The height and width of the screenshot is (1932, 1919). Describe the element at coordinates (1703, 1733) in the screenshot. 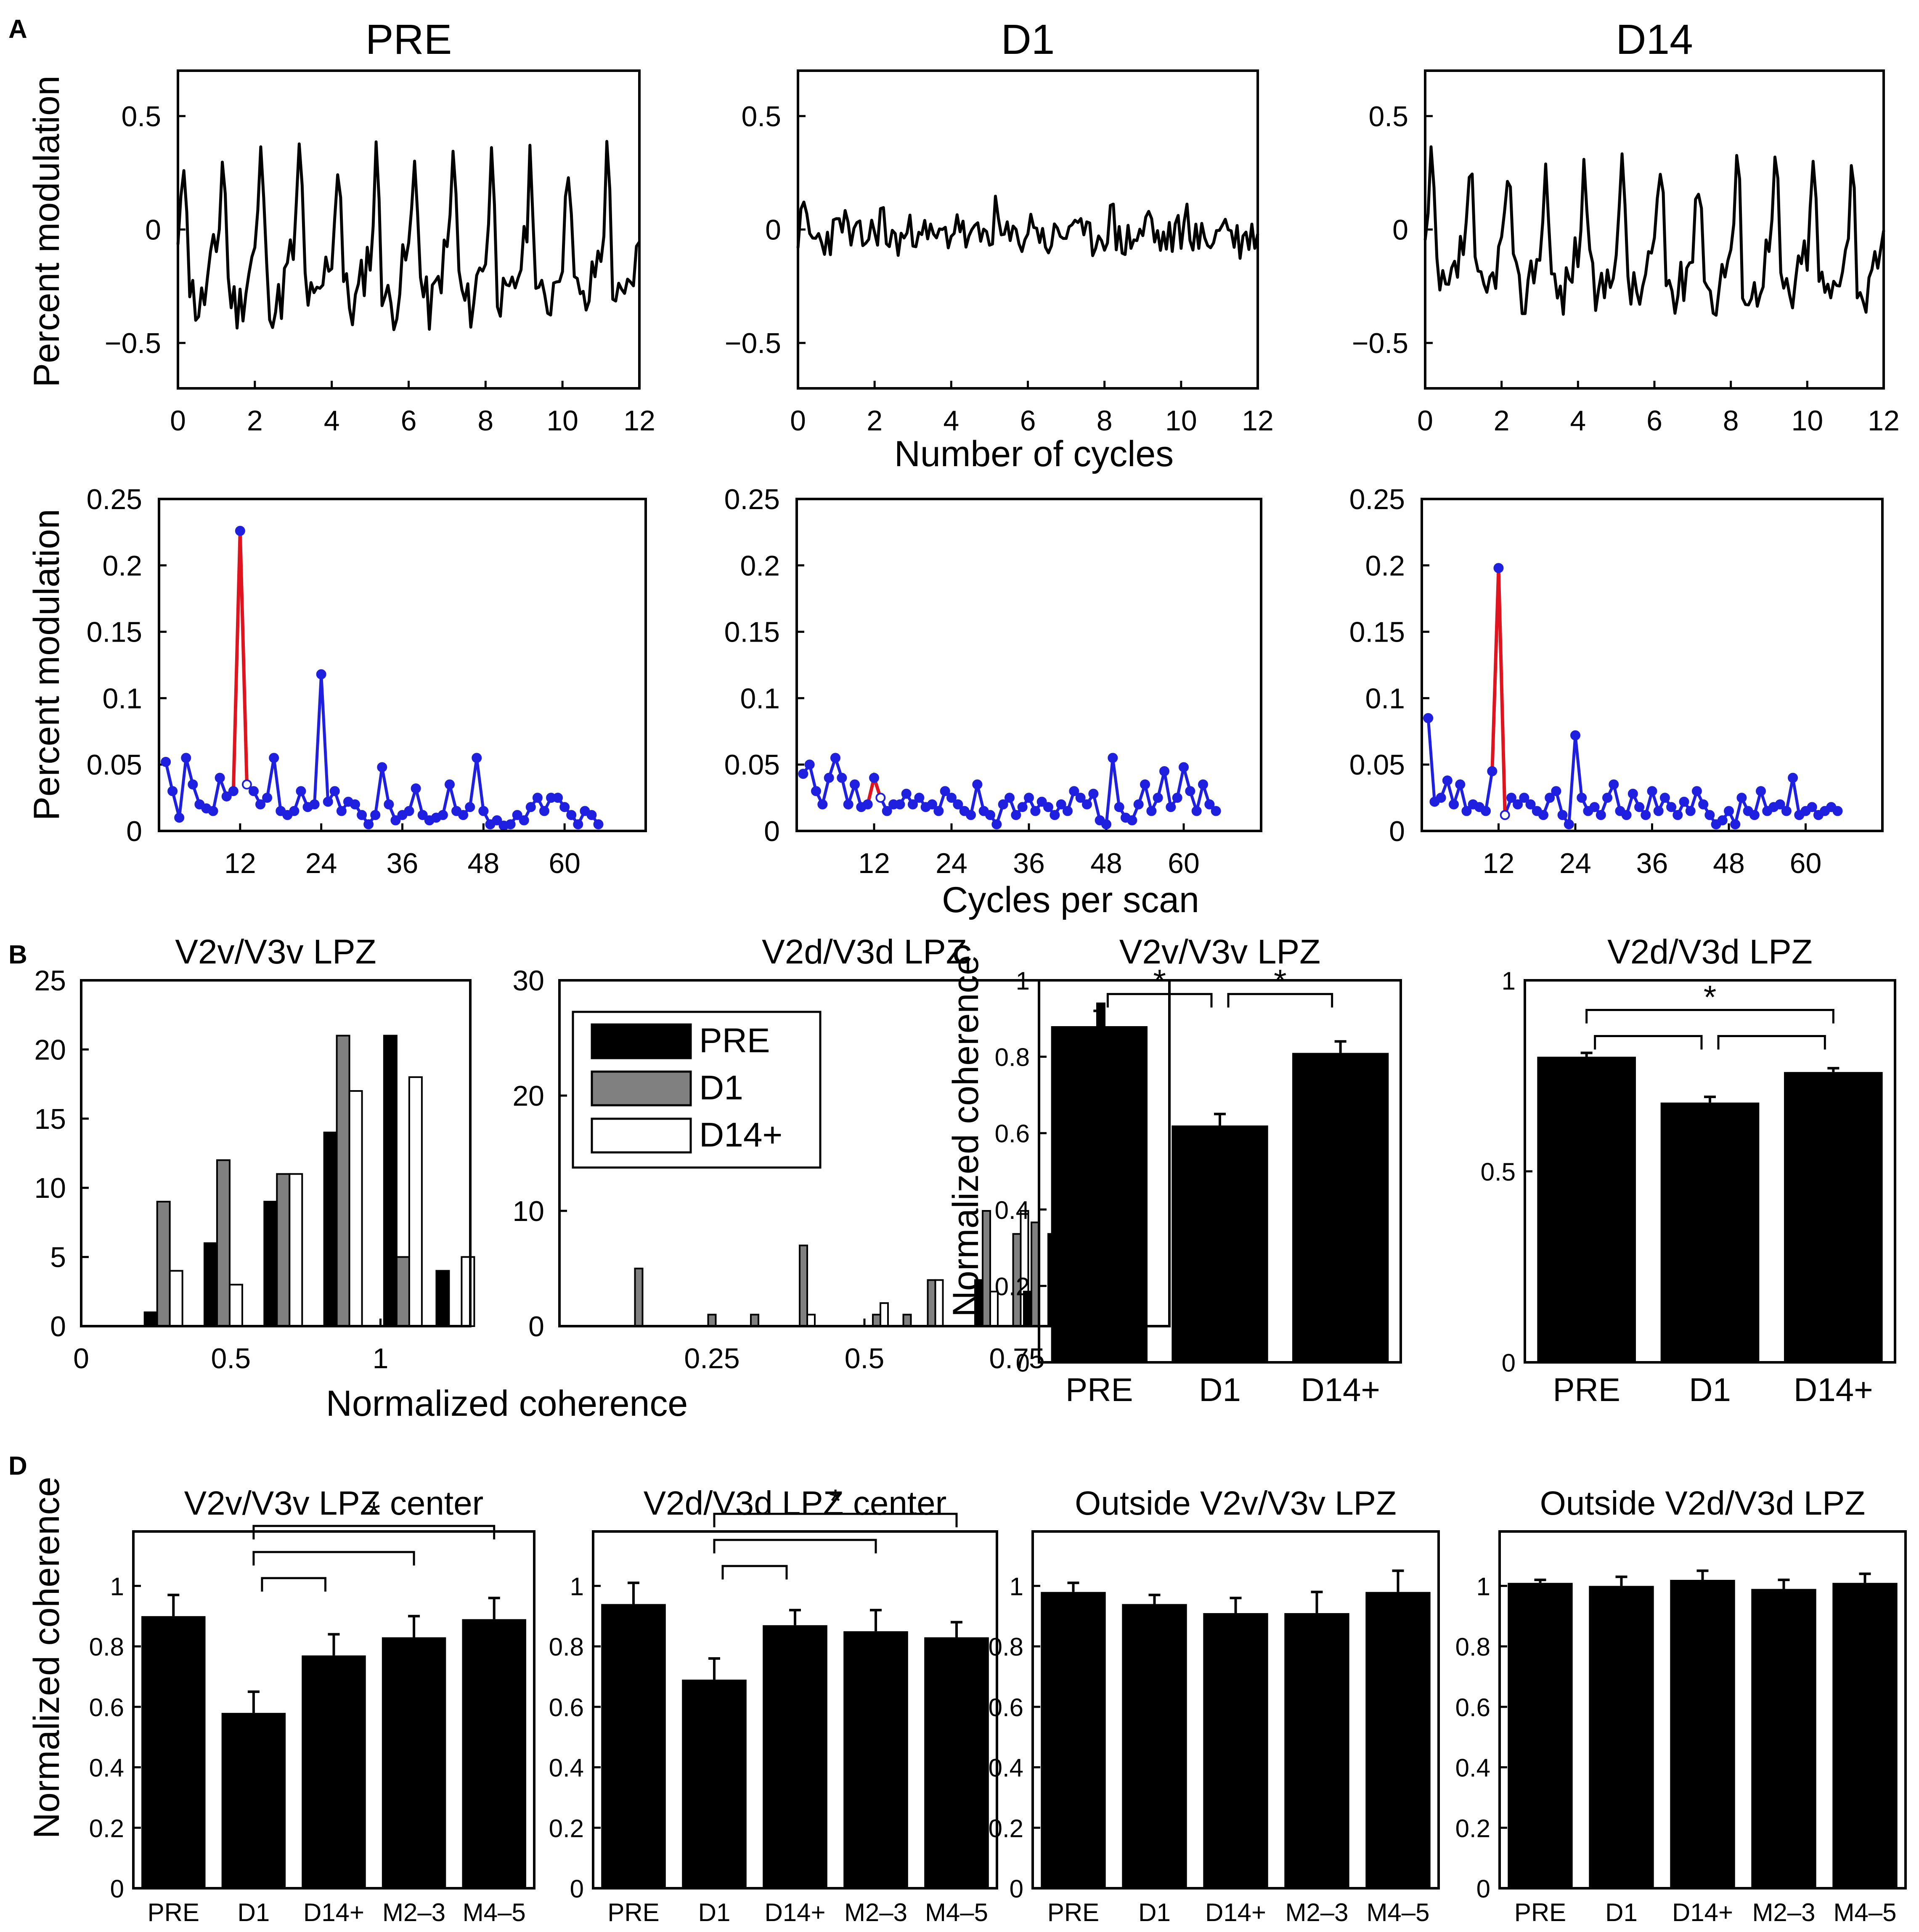

I see `d_od-bar-d14plus` at that location.